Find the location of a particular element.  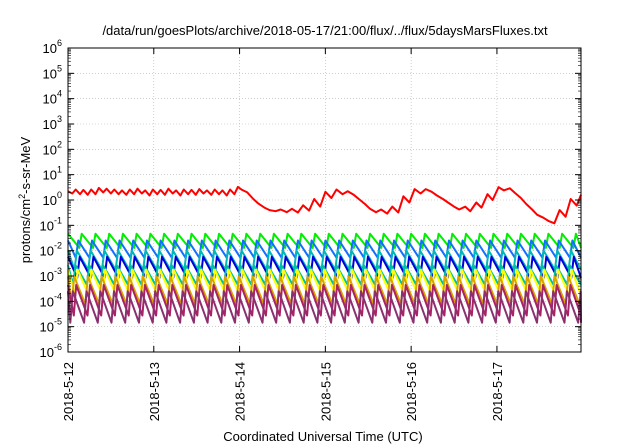

y-tick-label: 10⁶ is located at coordinates (52, 47).